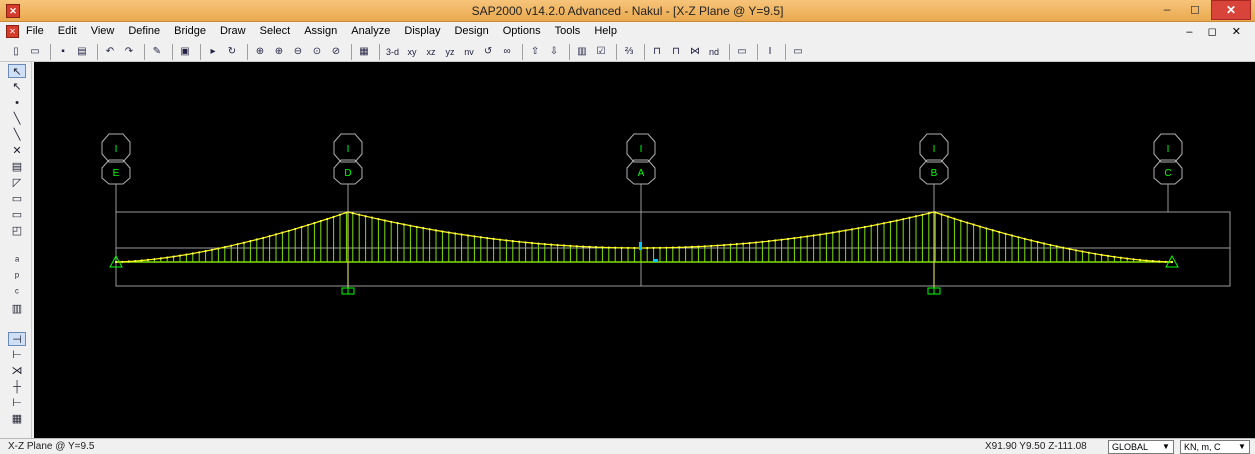 The height and width of the screenshot is (454, 1255). Describe the element at coordinates (17, 103) in the screenshot. I see `draw-joint-icon: •` at that location.